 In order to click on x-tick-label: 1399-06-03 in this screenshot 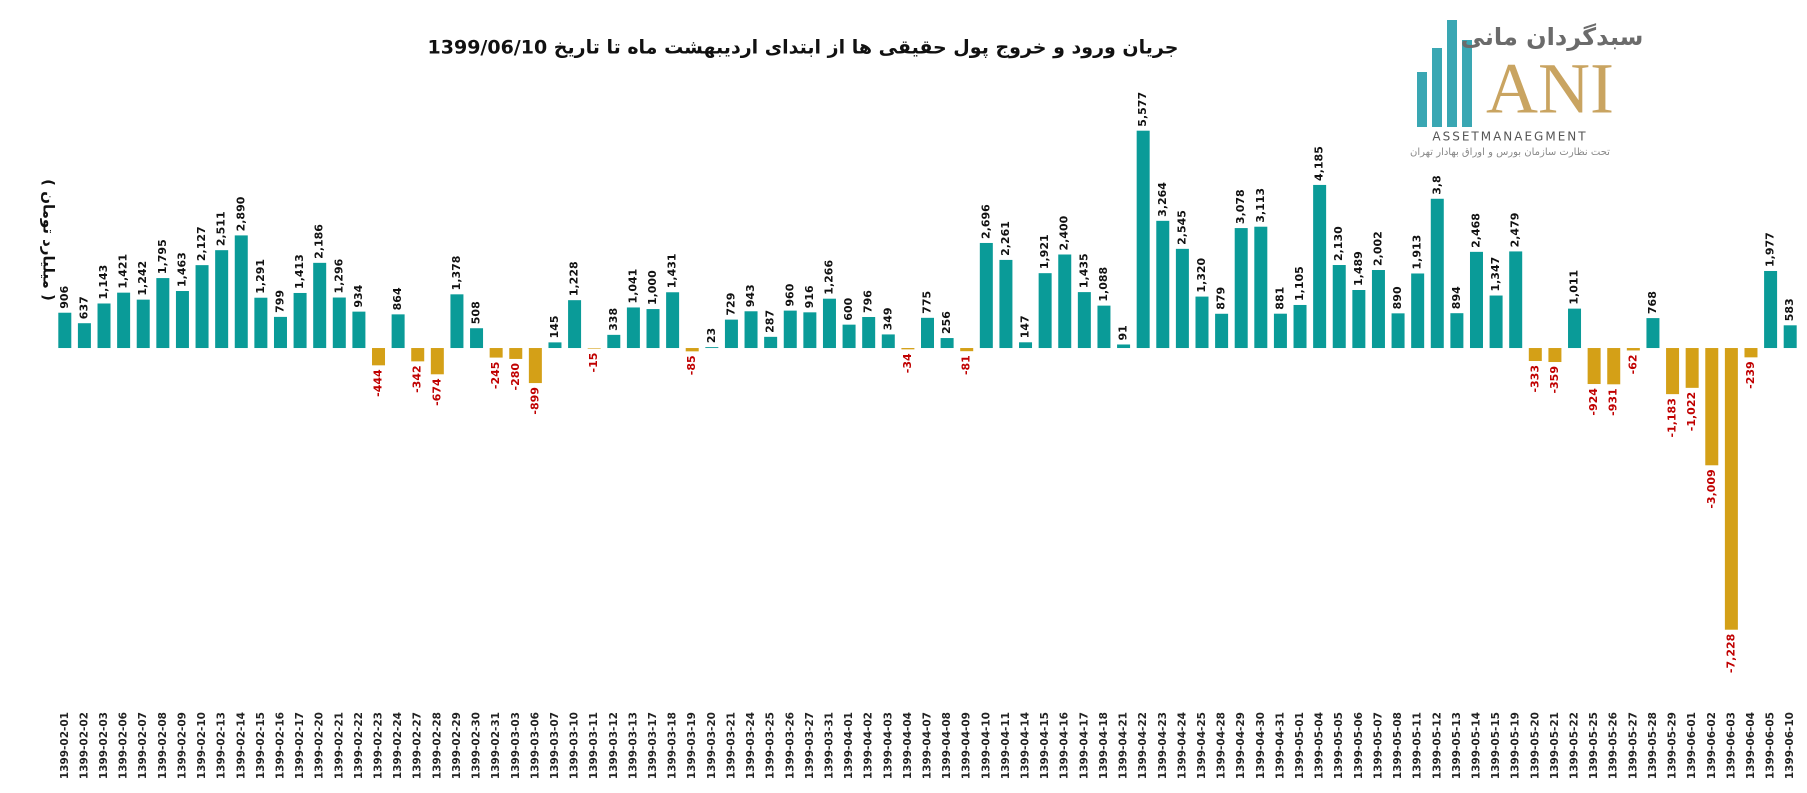, I will do `click(1731, 745)`.